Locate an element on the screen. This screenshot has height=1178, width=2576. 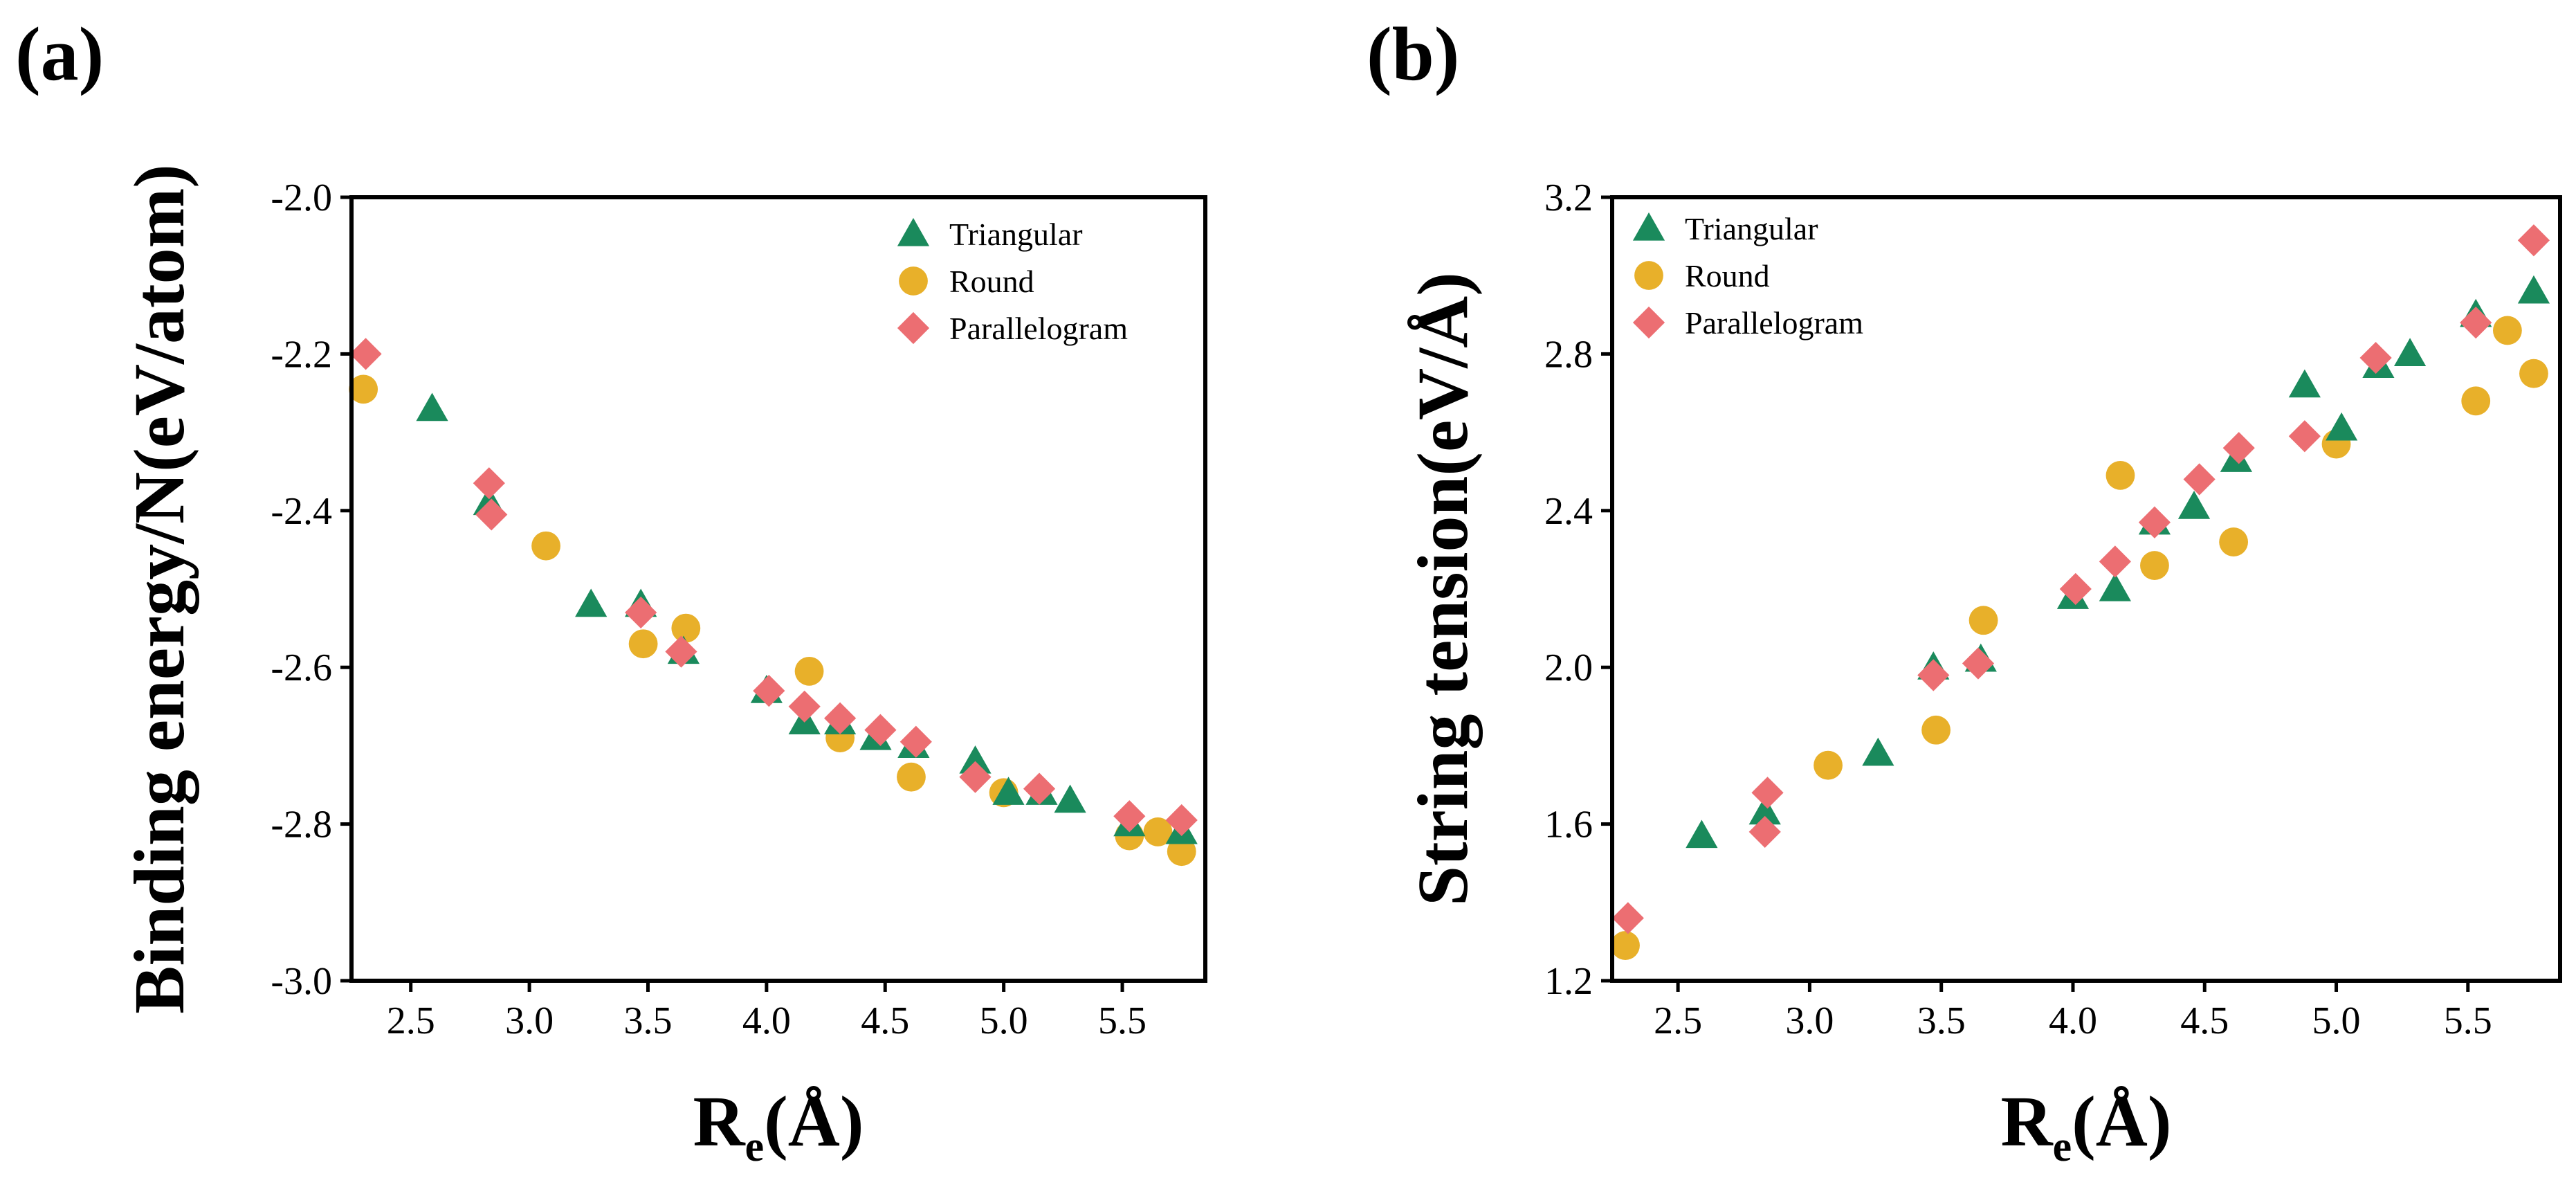
panel-b-legend: Triangular Round Parallelogram is located at coordinates (1748, 276).